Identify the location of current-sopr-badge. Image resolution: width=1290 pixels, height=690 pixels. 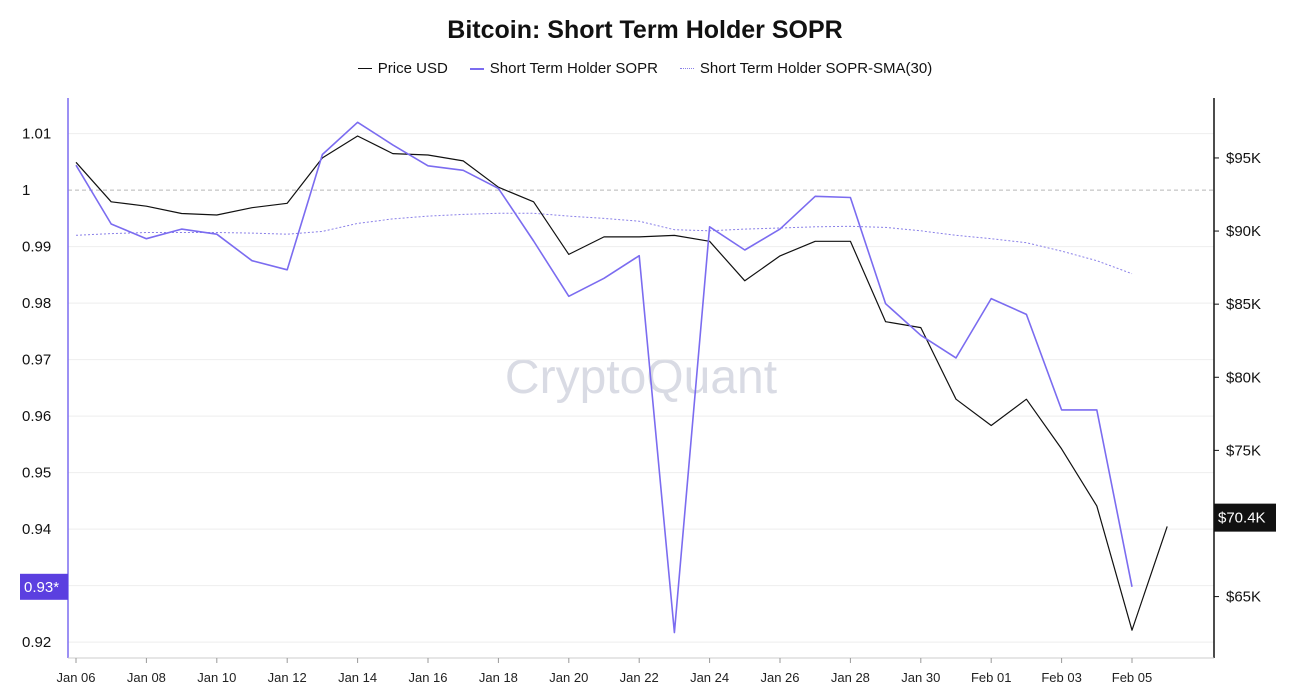
(44, 586).